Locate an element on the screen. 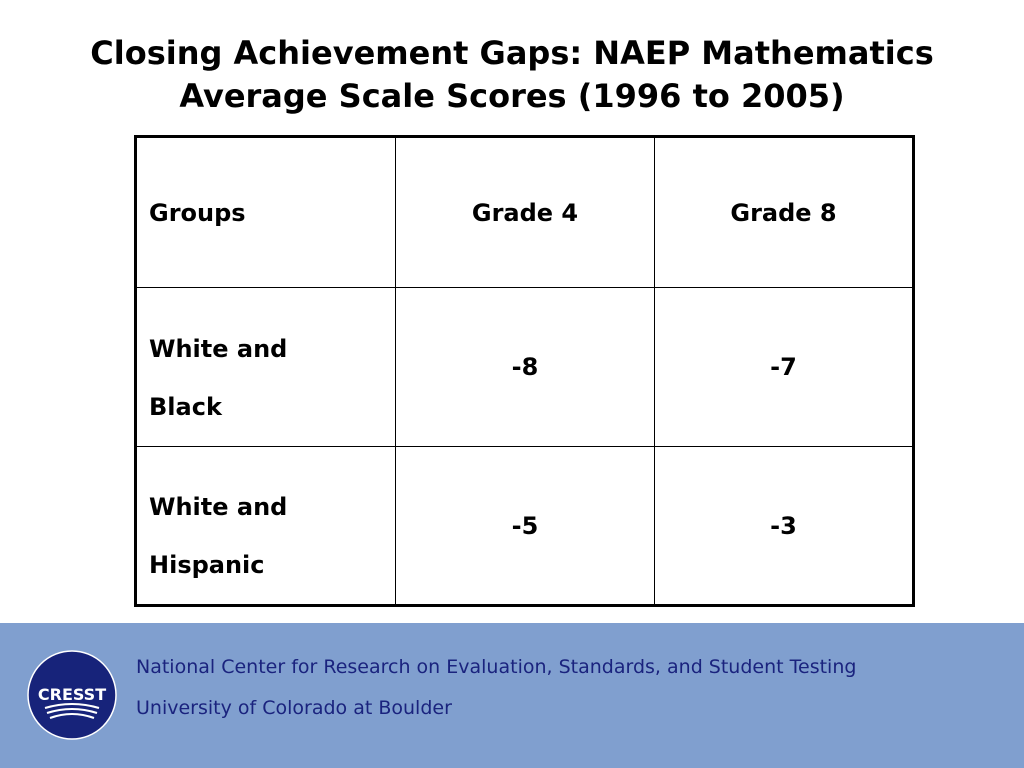 This screenshot has width=1024, height=768. footer-university: University of Colorado at Boulder is located at coordinates (294, 708).